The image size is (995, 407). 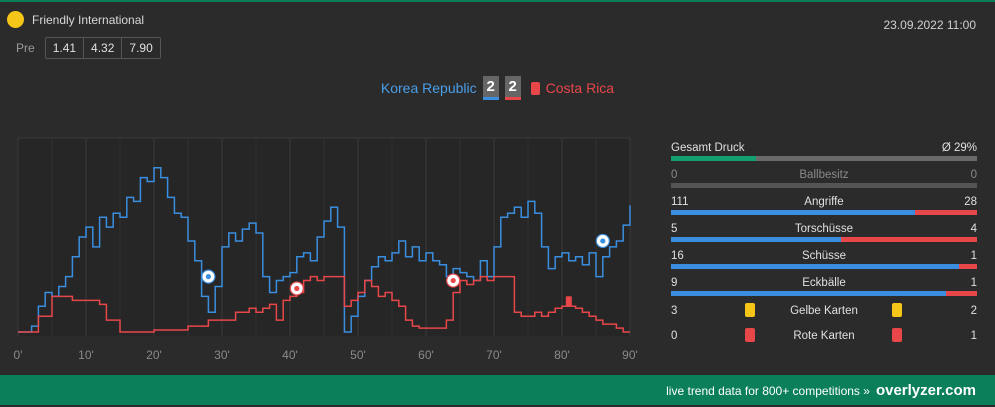 What do you see at coordinates (824, 202) in the screenshot?
I see `stat-label: Angriffe` at bounding box center [824, 202].